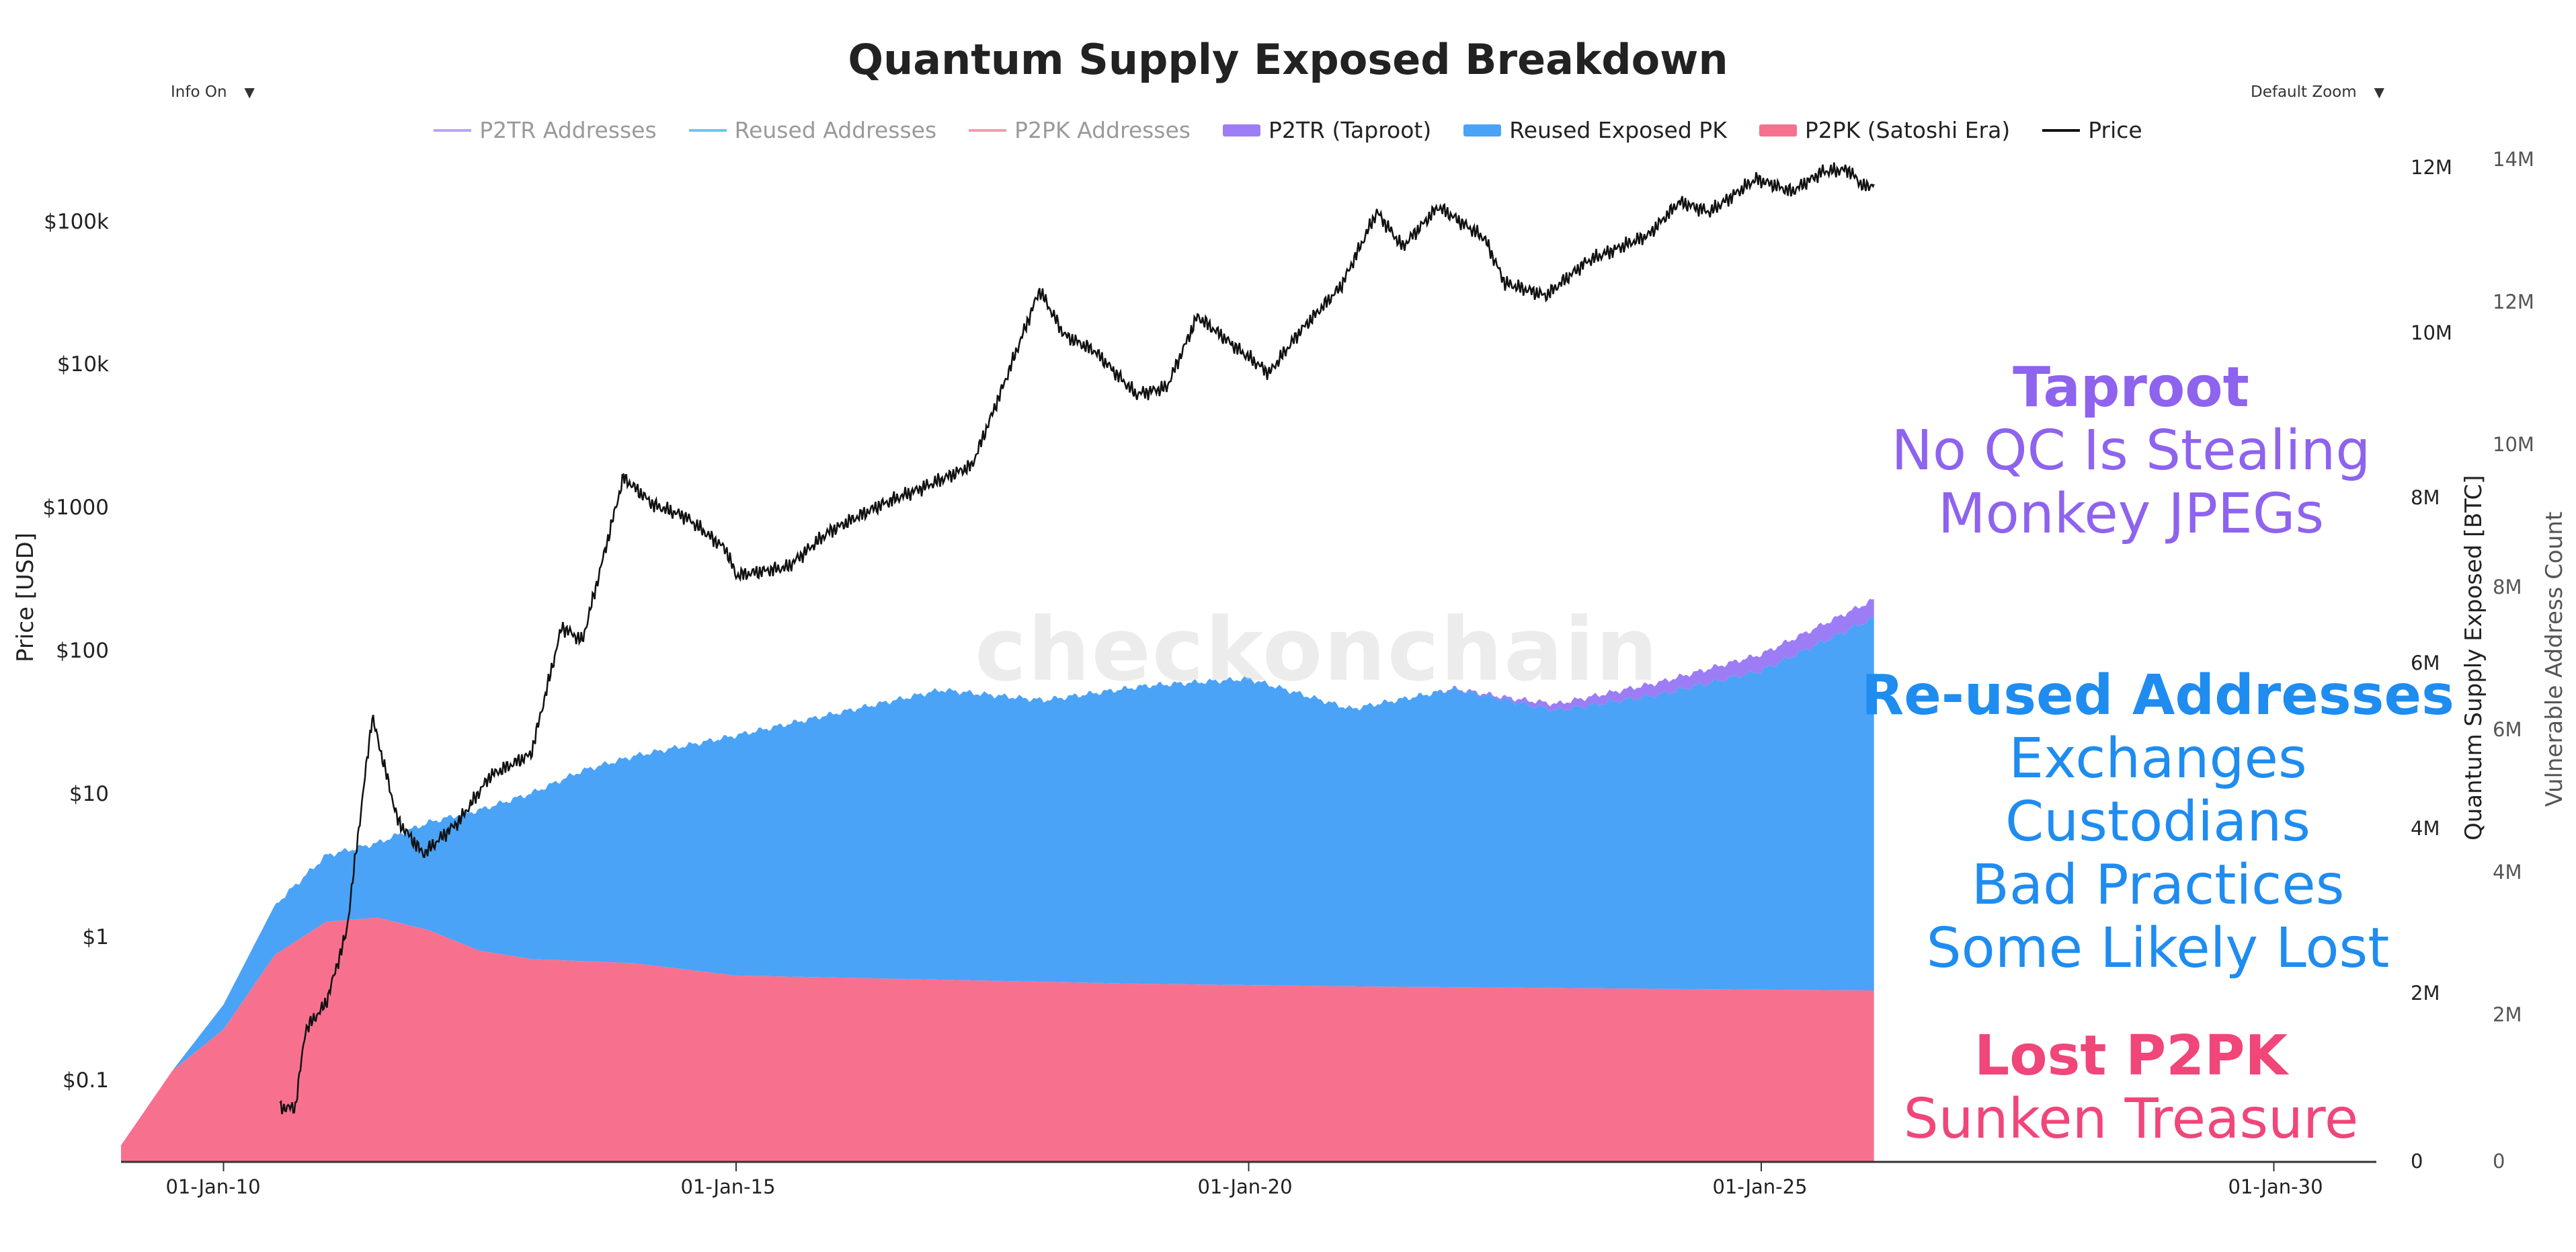 The image size is (2576, 1252). I want to click on watermark: checkonchain, so click(1317, 649).